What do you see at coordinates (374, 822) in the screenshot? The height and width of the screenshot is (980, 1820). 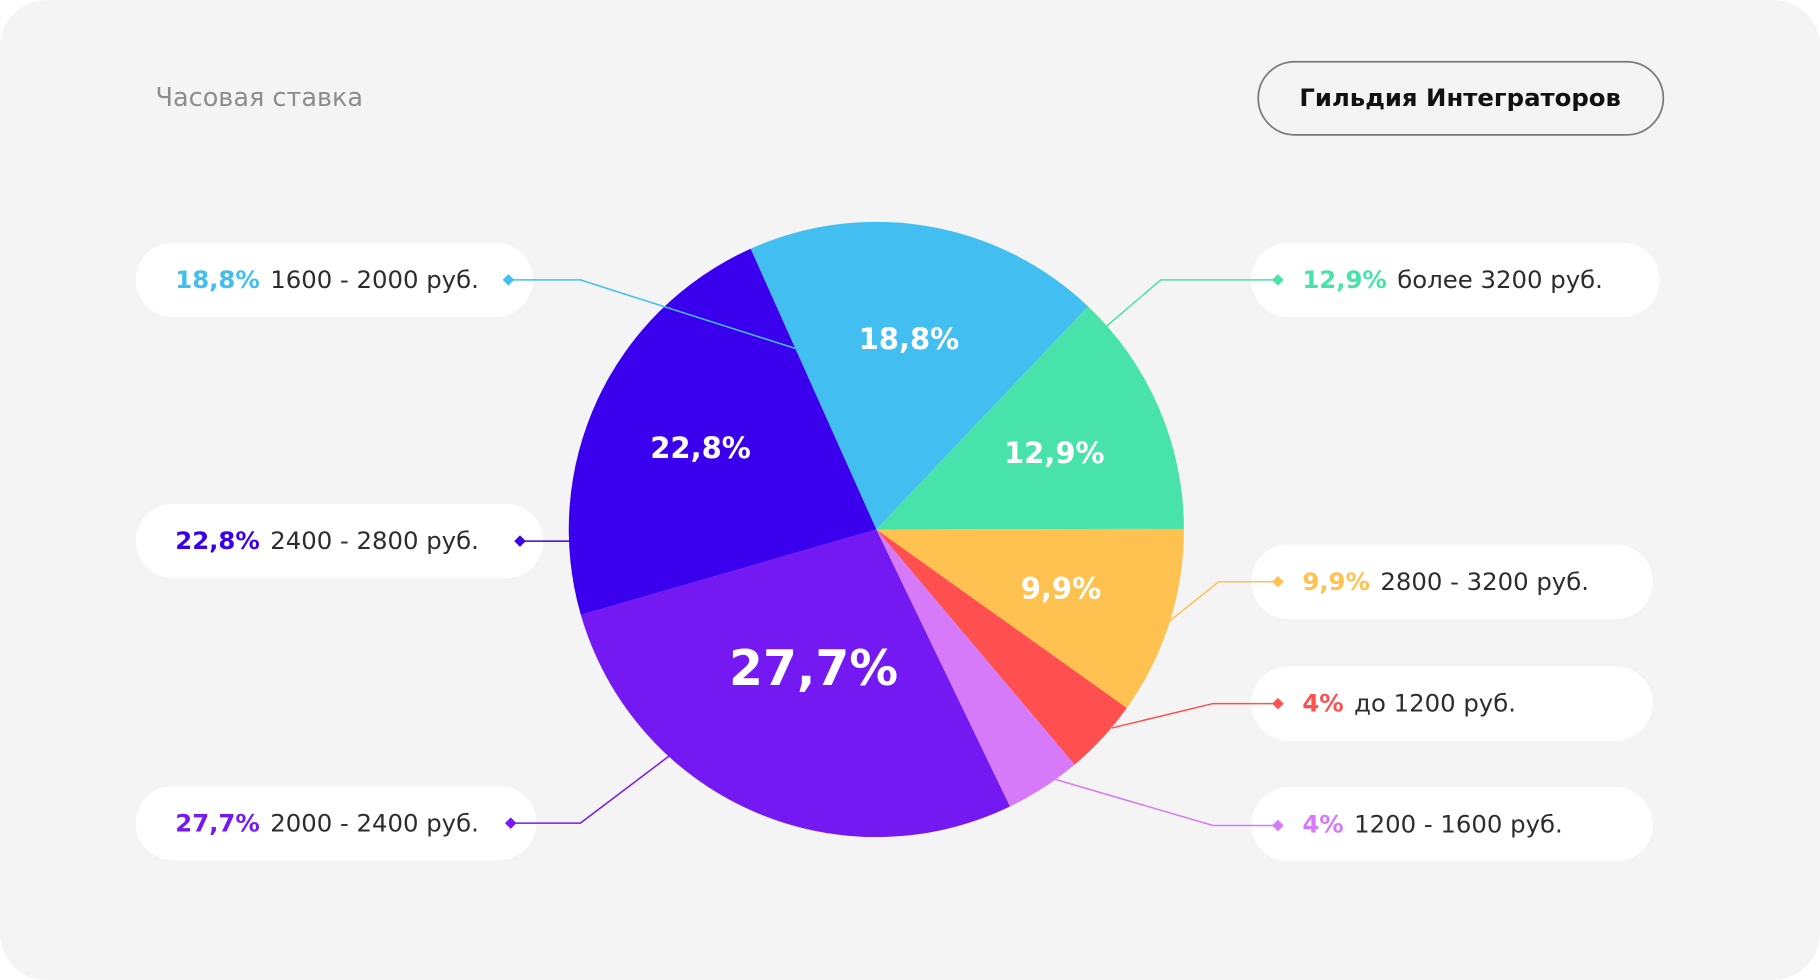 I see `callout-category: 2000 - 2400 руб.` at bounding box center [374, 822].